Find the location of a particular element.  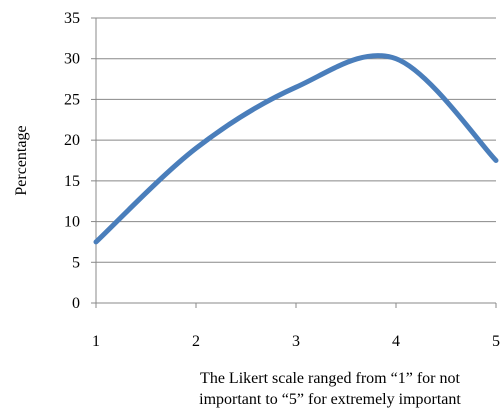

y-tick-labels: 0 5 10 15 20 25 30 35 is located at coordinates (72, 161).